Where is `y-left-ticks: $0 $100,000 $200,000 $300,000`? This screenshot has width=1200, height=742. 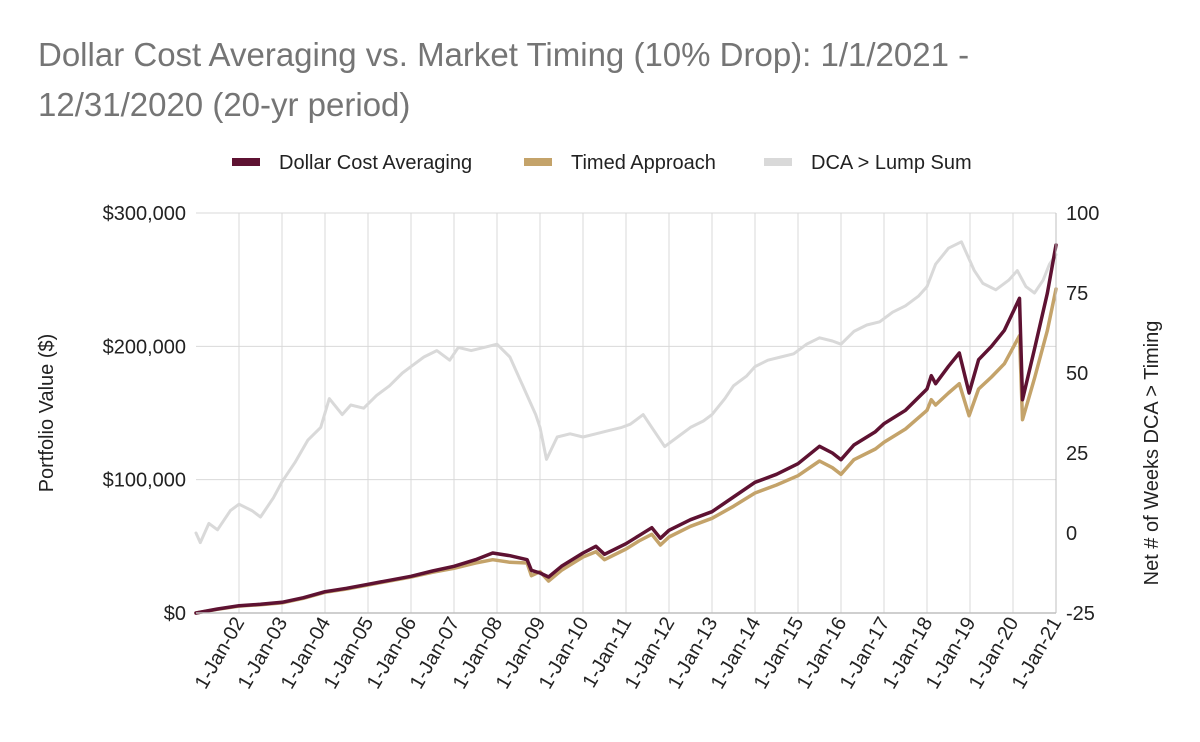
y-left-ticks: $0 $100,000 $200,000 $300,000 is located at coordinates (144, 414).